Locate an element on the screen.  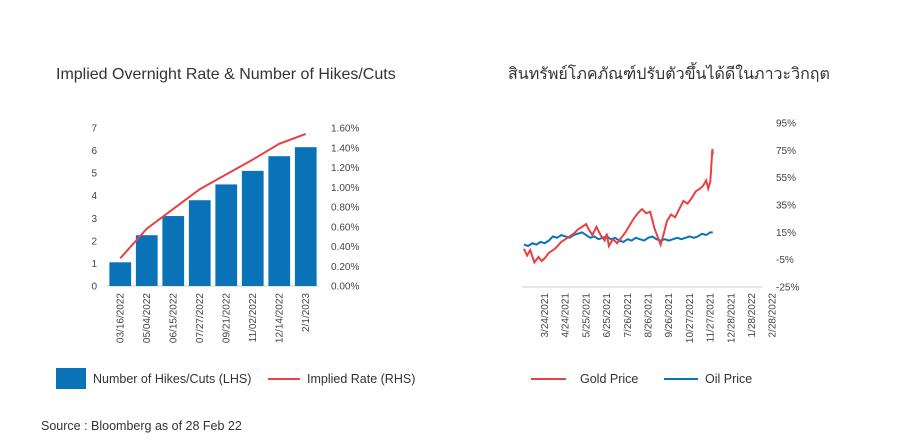
right-y-tick-label: 15% is located at coordinates (786, 233).